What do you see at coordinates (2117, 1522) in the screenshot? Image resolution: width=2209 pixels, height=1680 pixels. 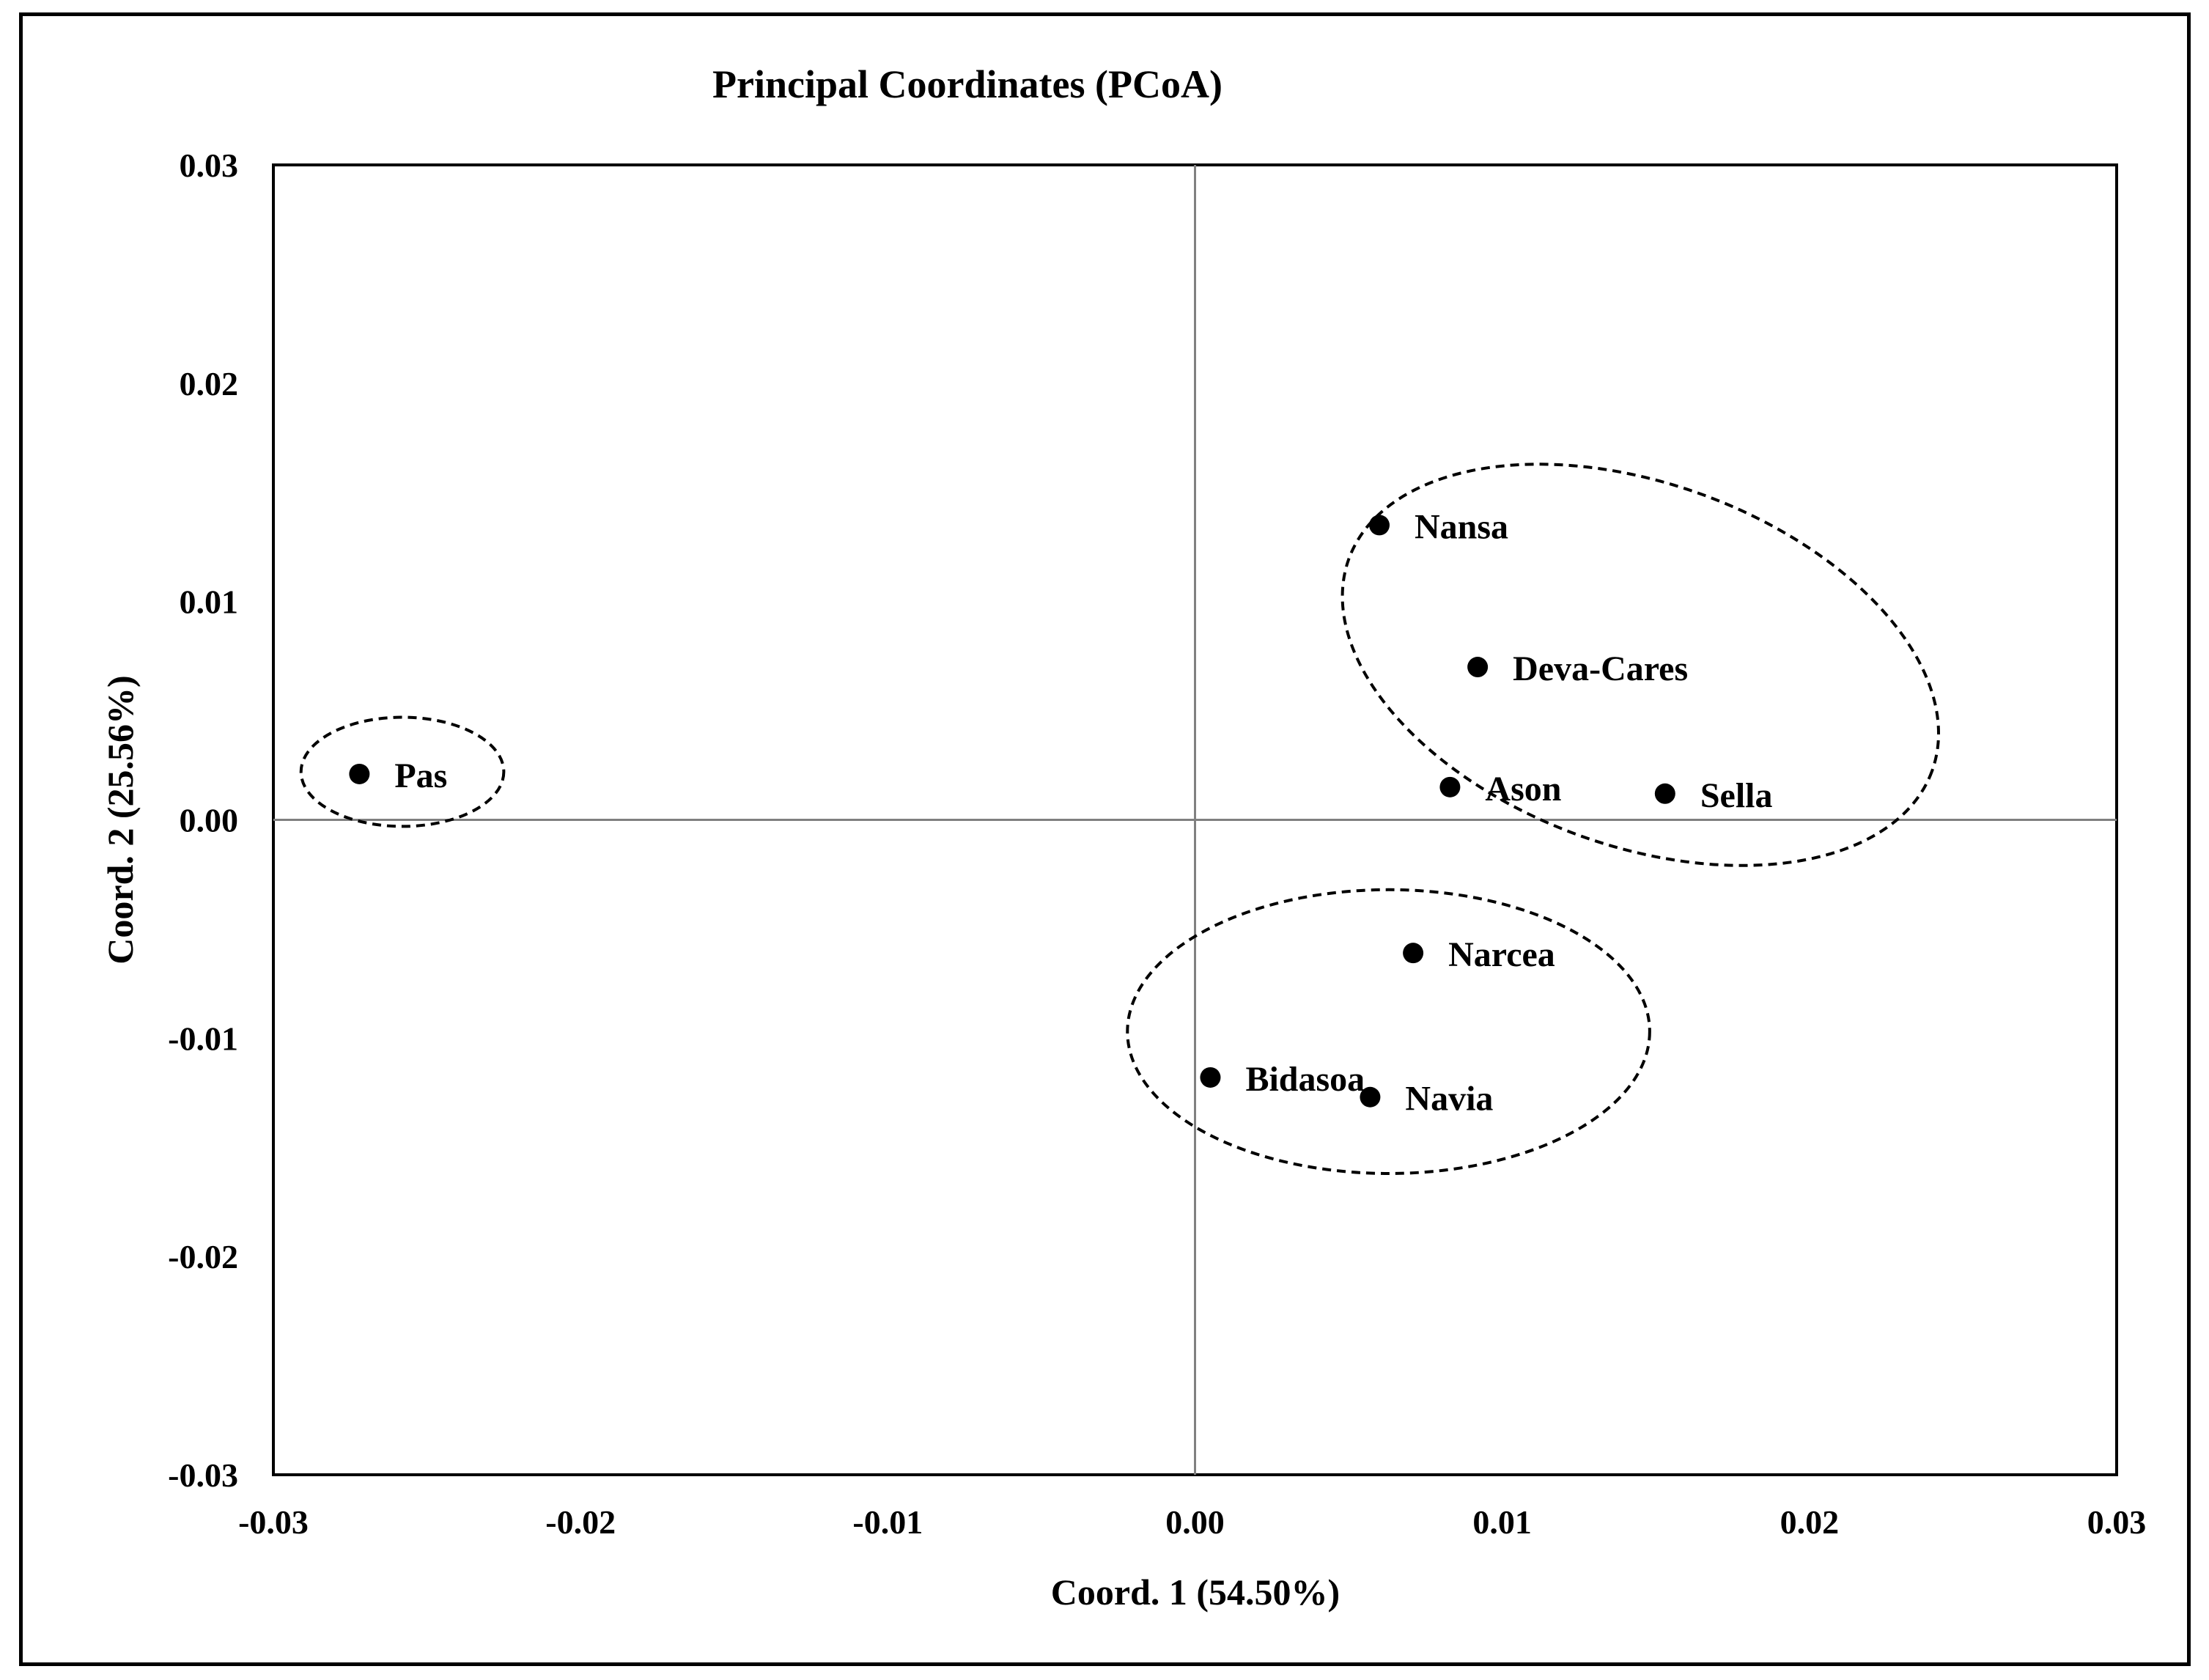 I see `x-tick-label: 0.03` at bounding box center [2117, 1522].